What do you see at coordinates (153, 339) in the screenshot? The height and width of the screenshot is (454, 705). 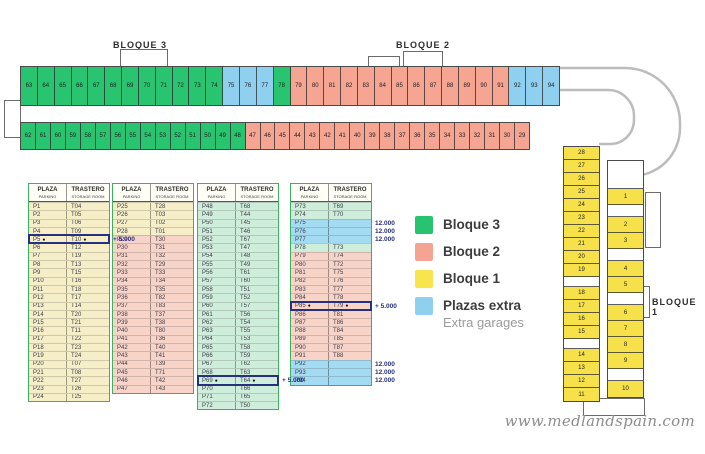 I see `table-row: P41 T36` at bounding box center [153, 339].